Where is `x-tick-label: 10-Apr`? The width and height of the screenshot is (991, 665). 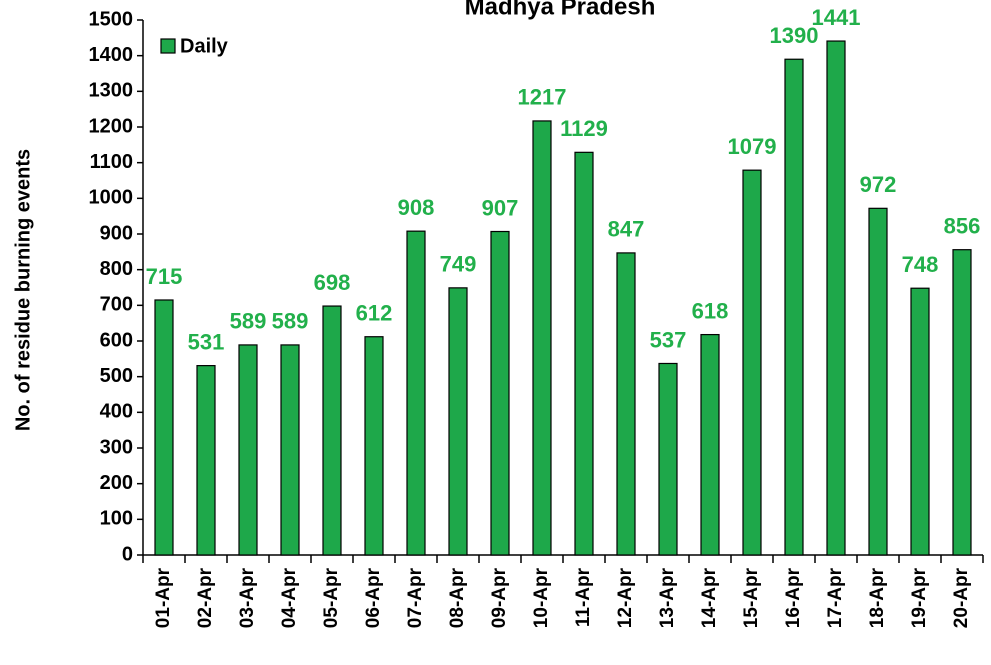
x-tick-label: 10-Apr is located at coordinates (541, 597).